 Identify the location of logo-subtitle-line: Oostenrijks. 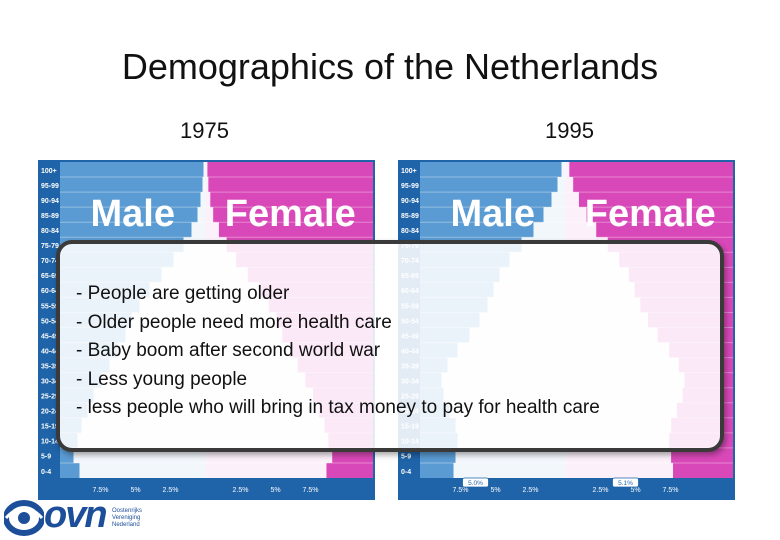
(127, 511).